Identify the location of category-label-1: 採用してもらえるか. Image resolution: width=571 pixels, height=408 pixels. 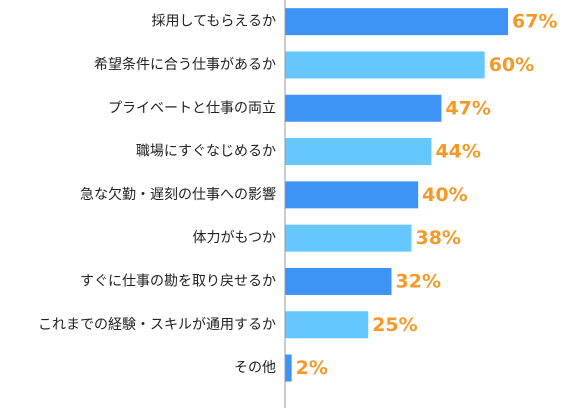
(214, 22).